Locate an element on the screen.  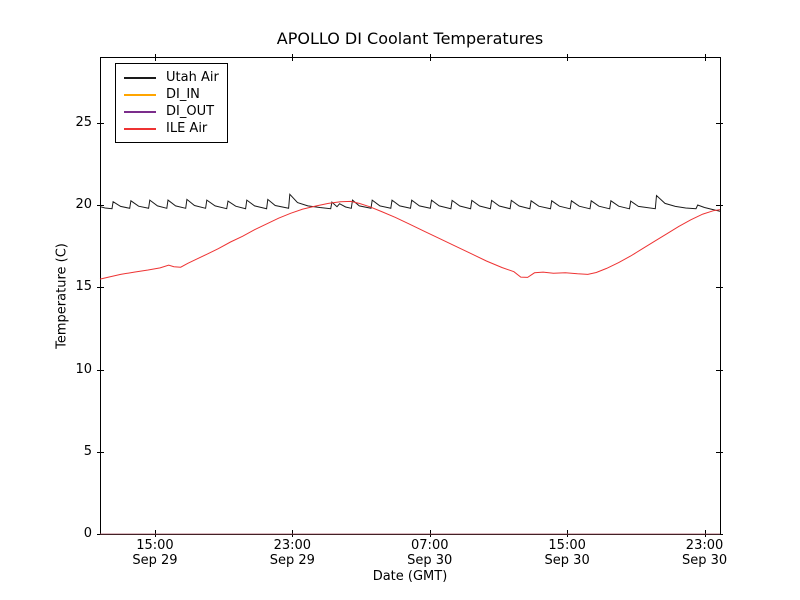
legend-item-di-in: DI_IN is located at coordinates (171, 94).